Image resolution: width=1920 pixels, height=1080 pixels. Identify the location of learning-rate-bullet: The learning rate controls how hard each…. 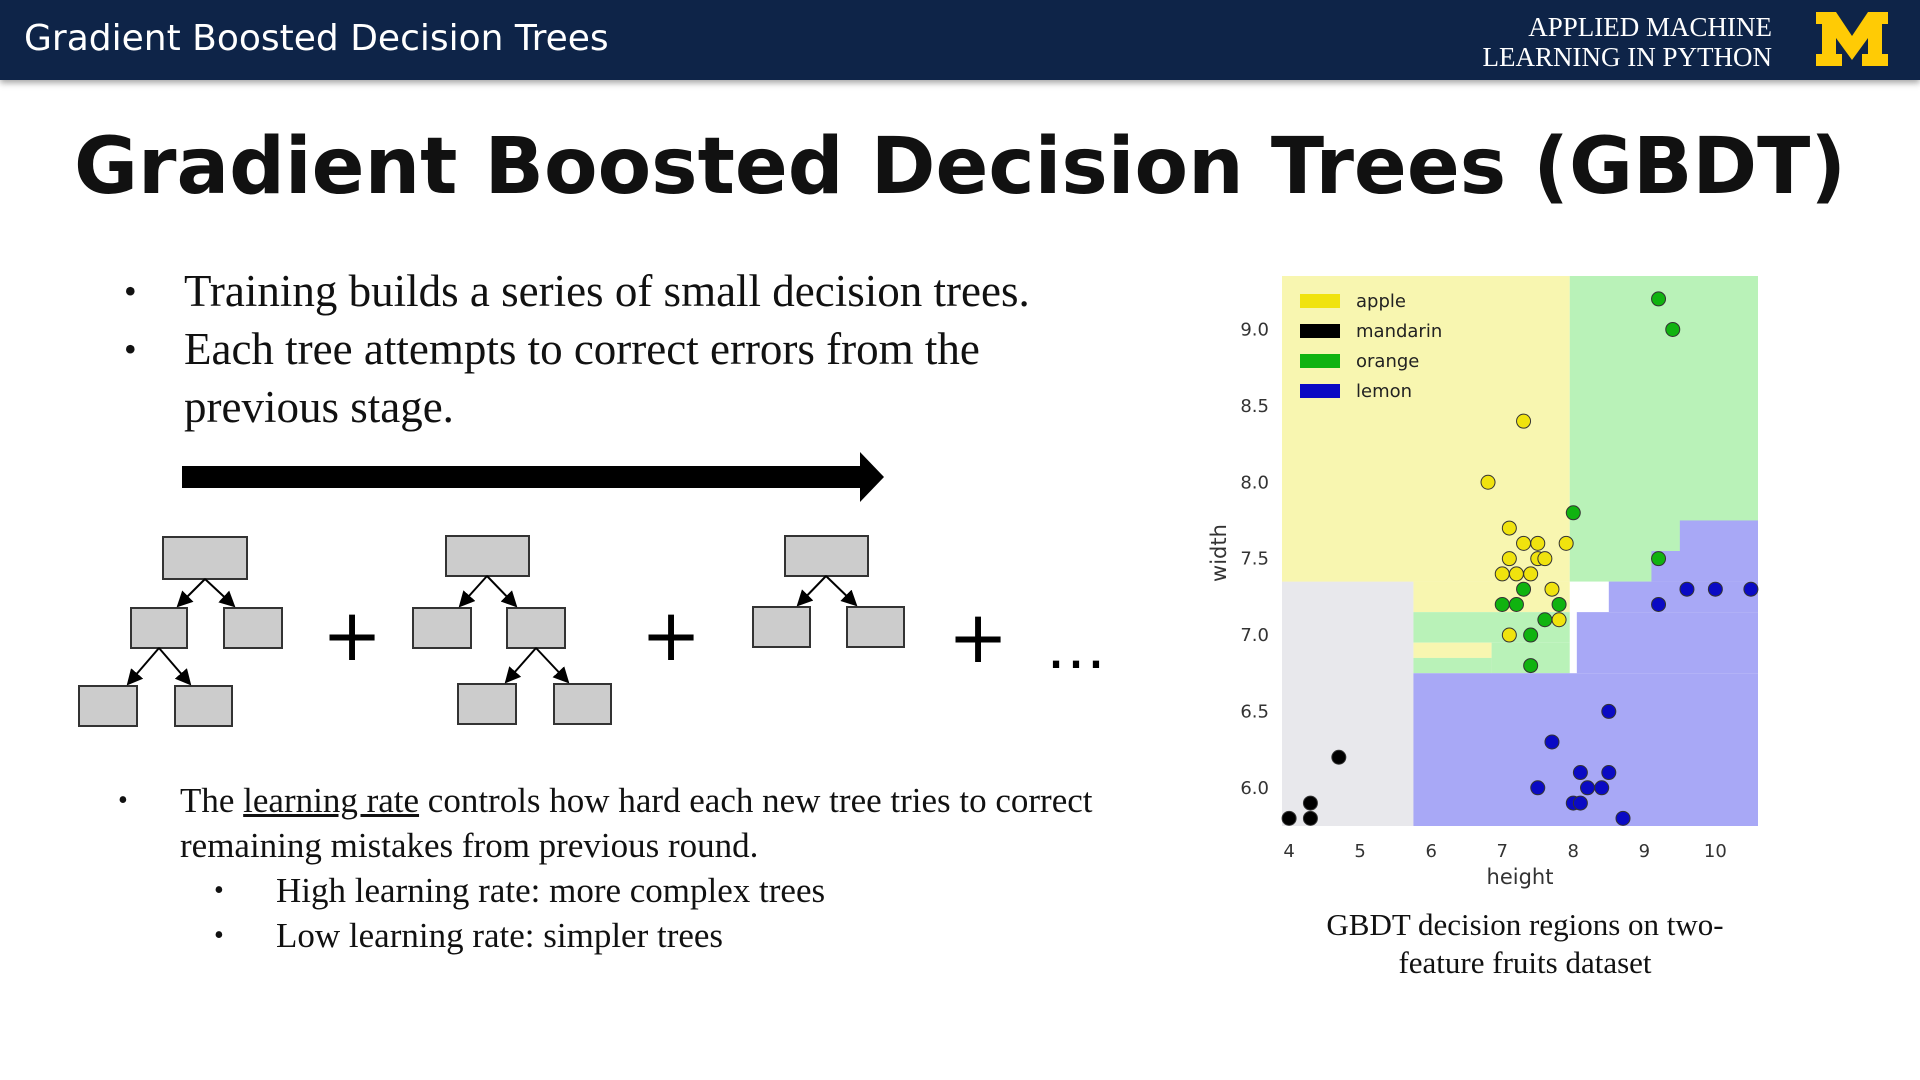
(608, 823).